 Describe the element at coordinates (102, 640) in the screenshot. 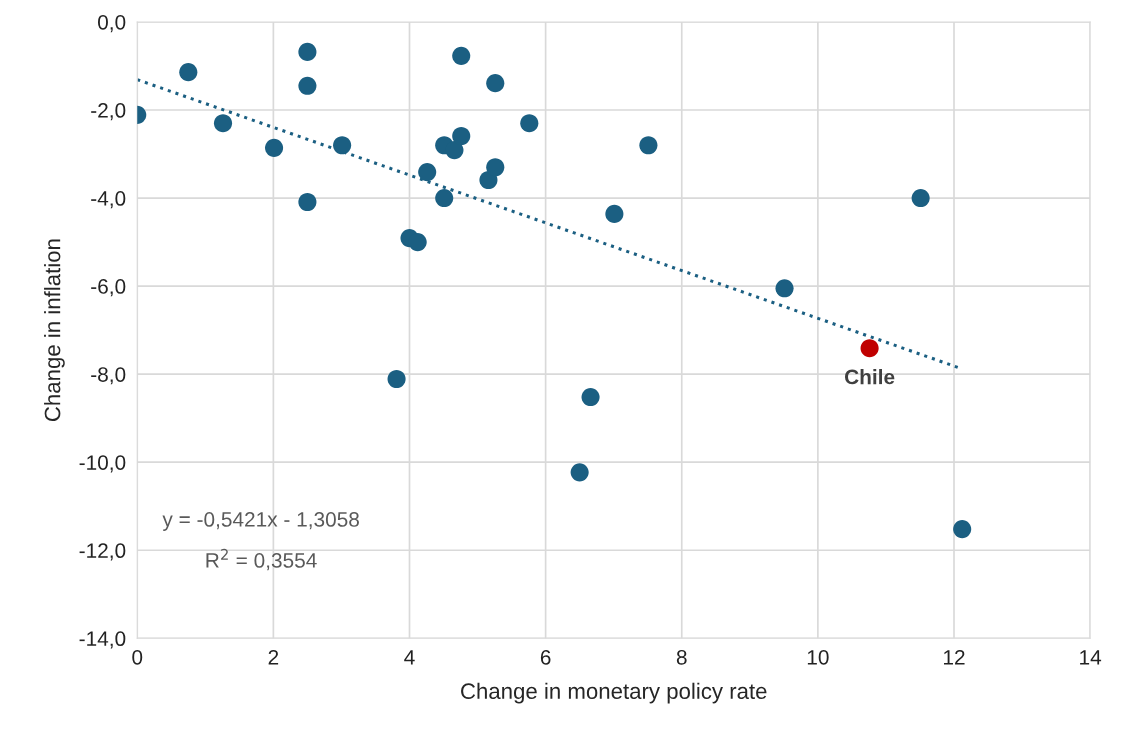

I see `y-tick-label: -14,0` at that location.